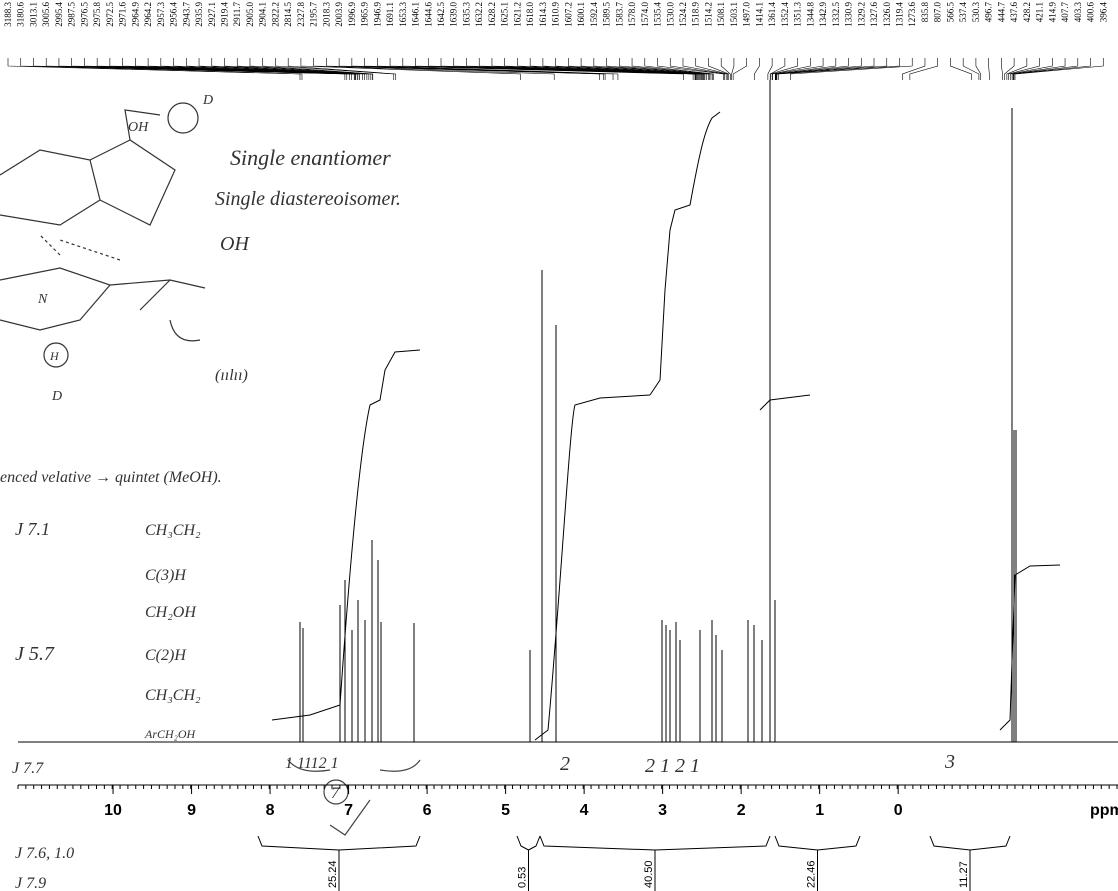 This screenshot has width=1118, height=891. Describe the element at coordinates (963, 12) in the screenshot. I see `peak-label: 537.4` at that location.